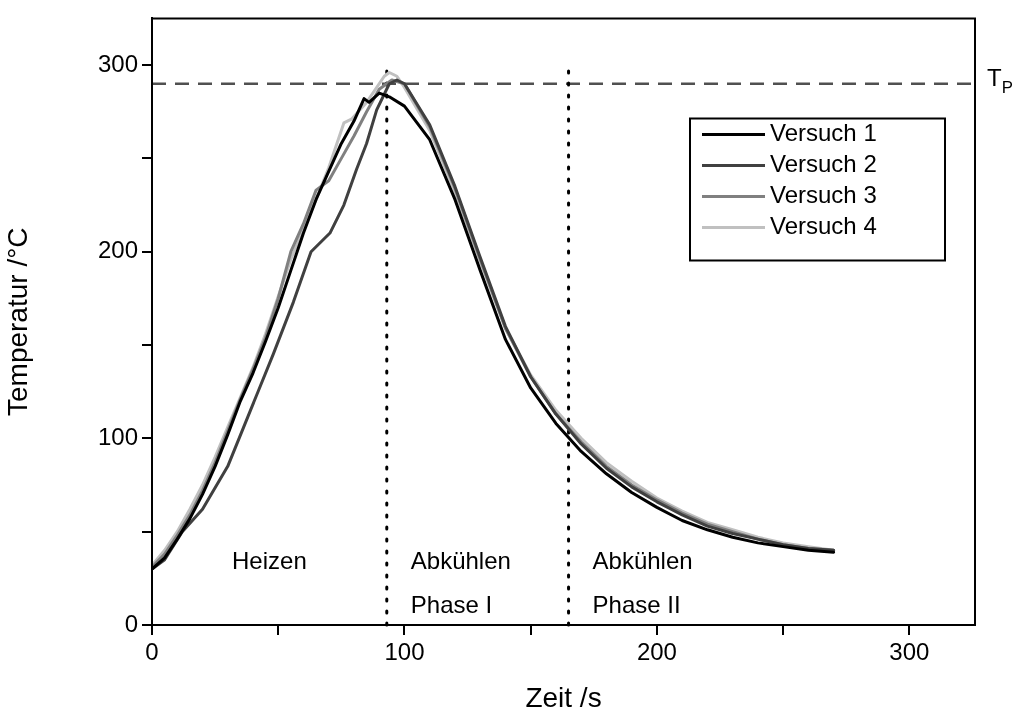 This screenshot has height=718, width=1021. Describe the element at coordinates (117, 63) in the screenshot. I see `y-tick-label: 300` at that location.